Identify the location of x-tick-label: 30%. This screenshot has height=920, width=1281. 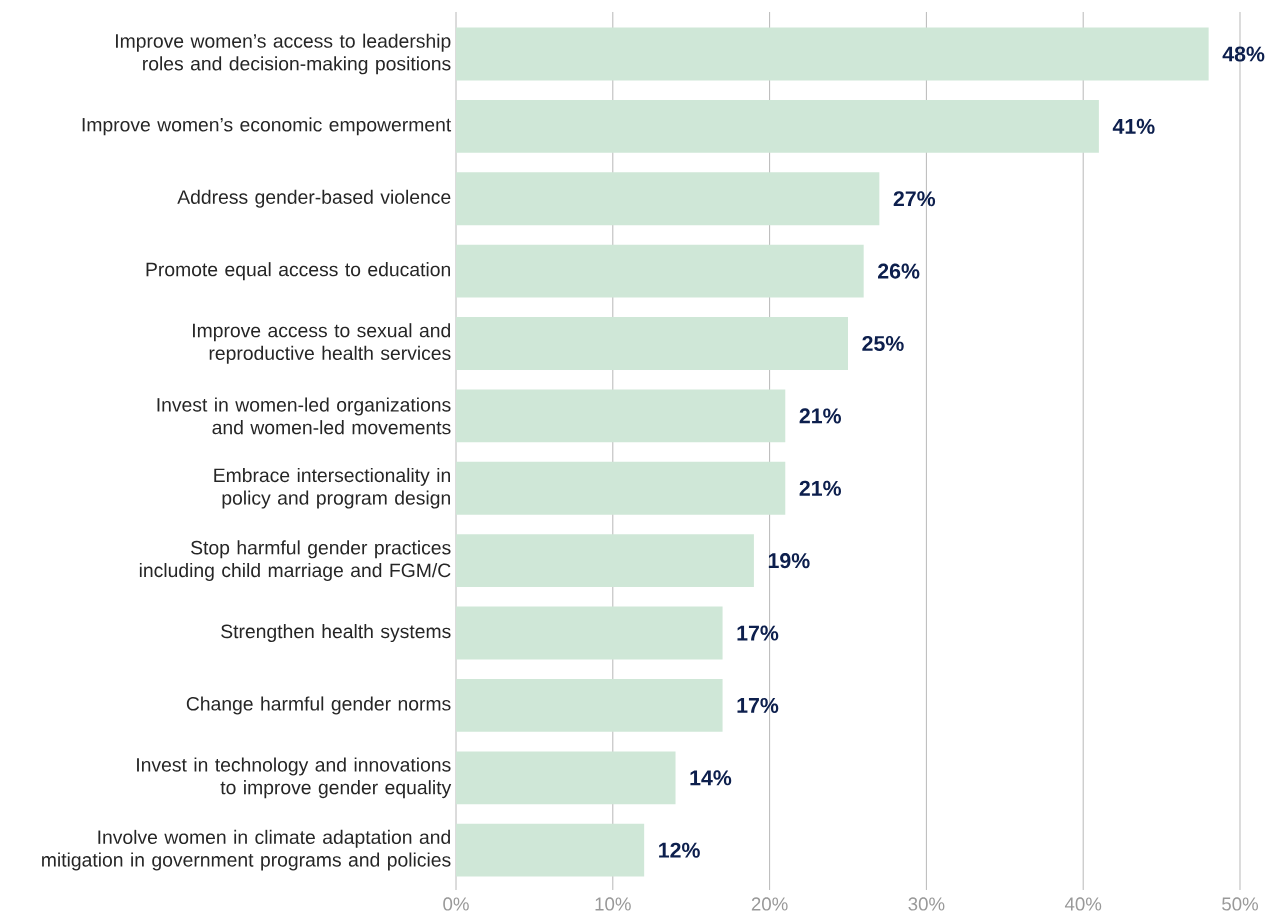
(926, 904).